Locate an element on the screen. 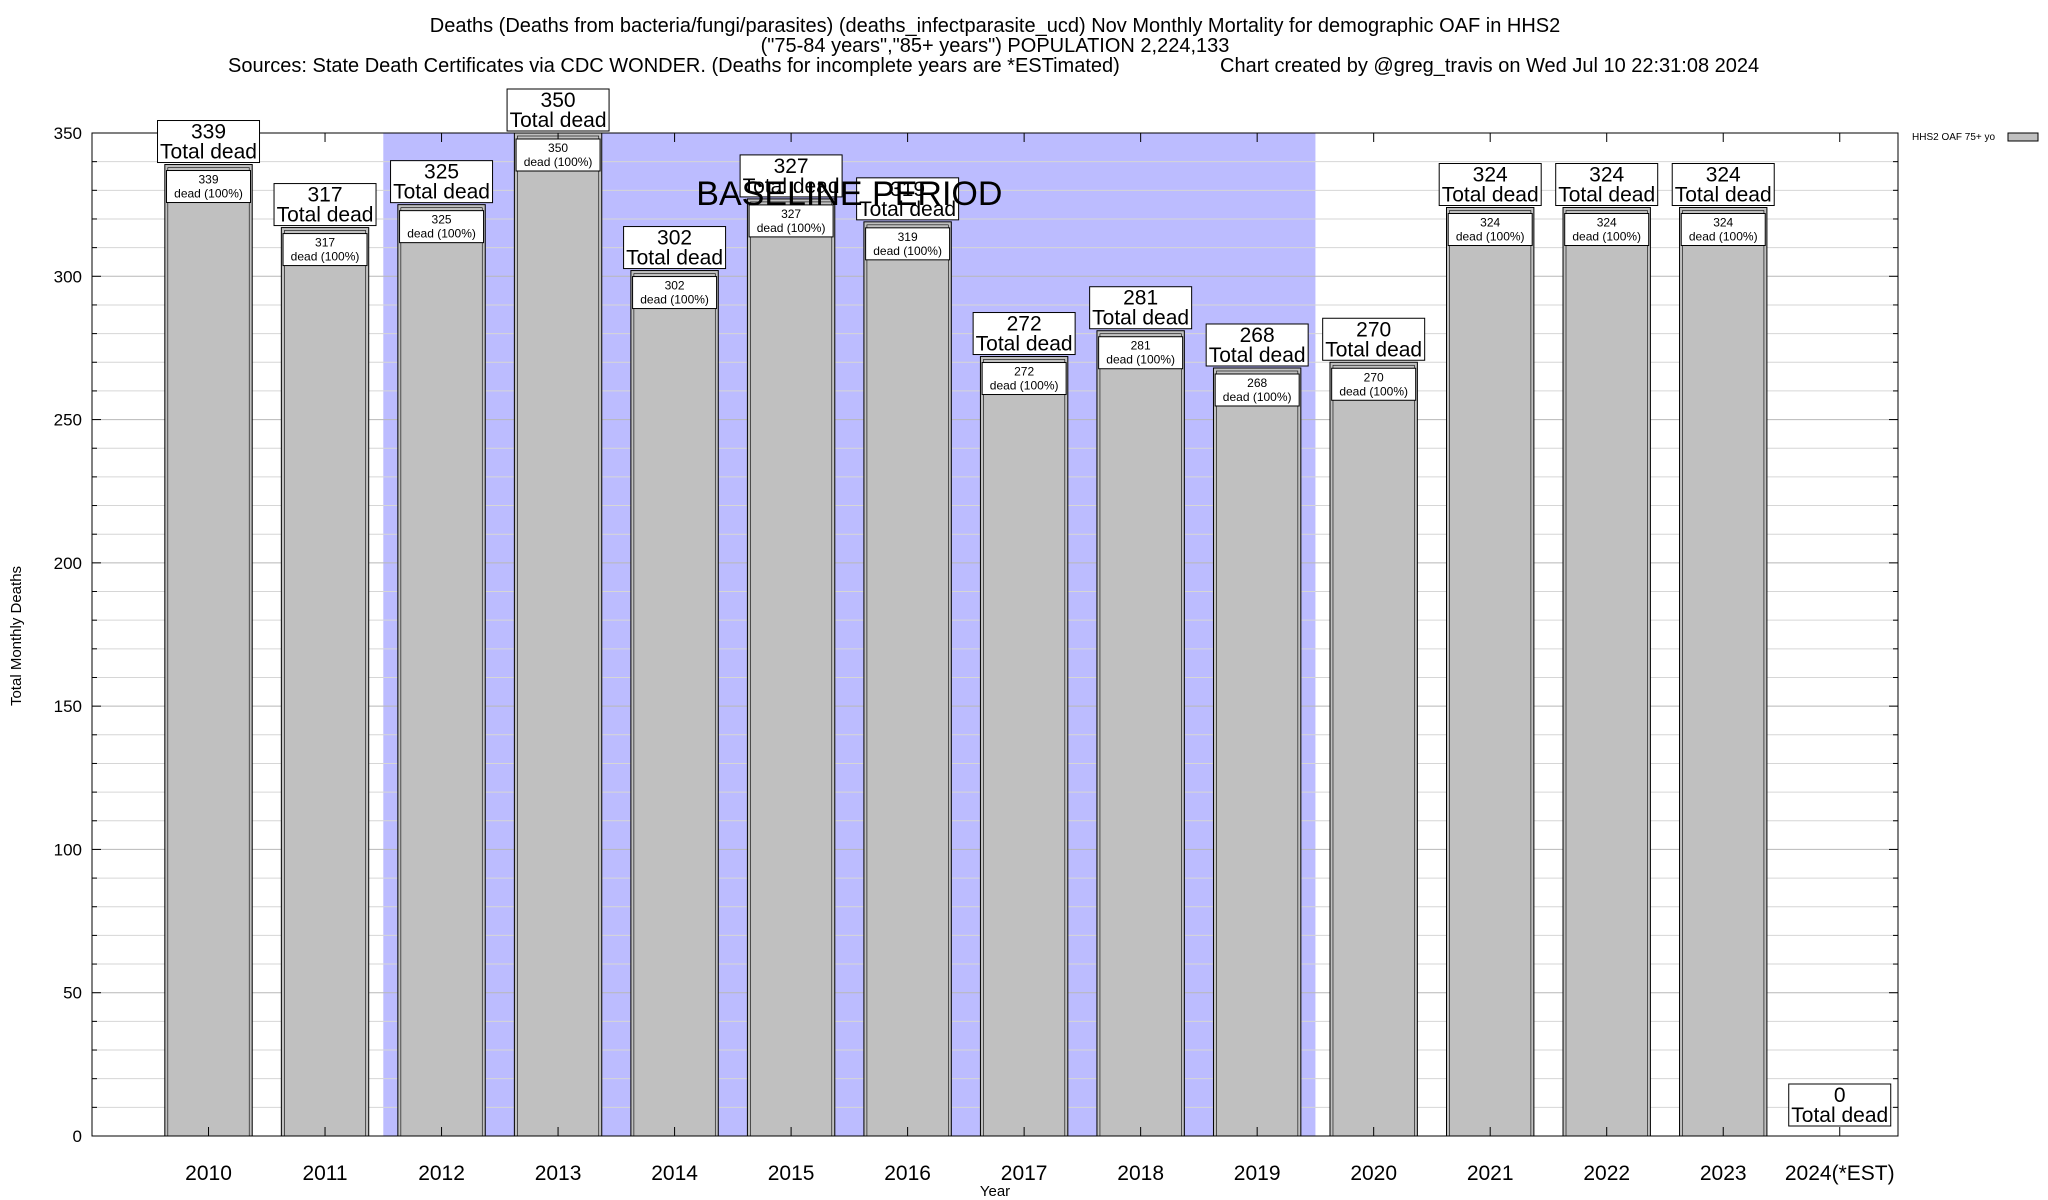  pct-label-text-2020: dead (100%) is located at coordinates (1373, 391).